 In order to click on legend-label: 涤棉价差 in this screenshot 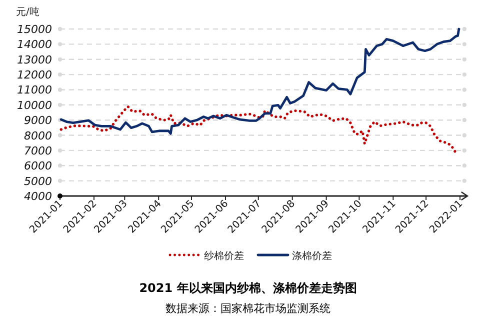, I will do `click(312, 256)`.